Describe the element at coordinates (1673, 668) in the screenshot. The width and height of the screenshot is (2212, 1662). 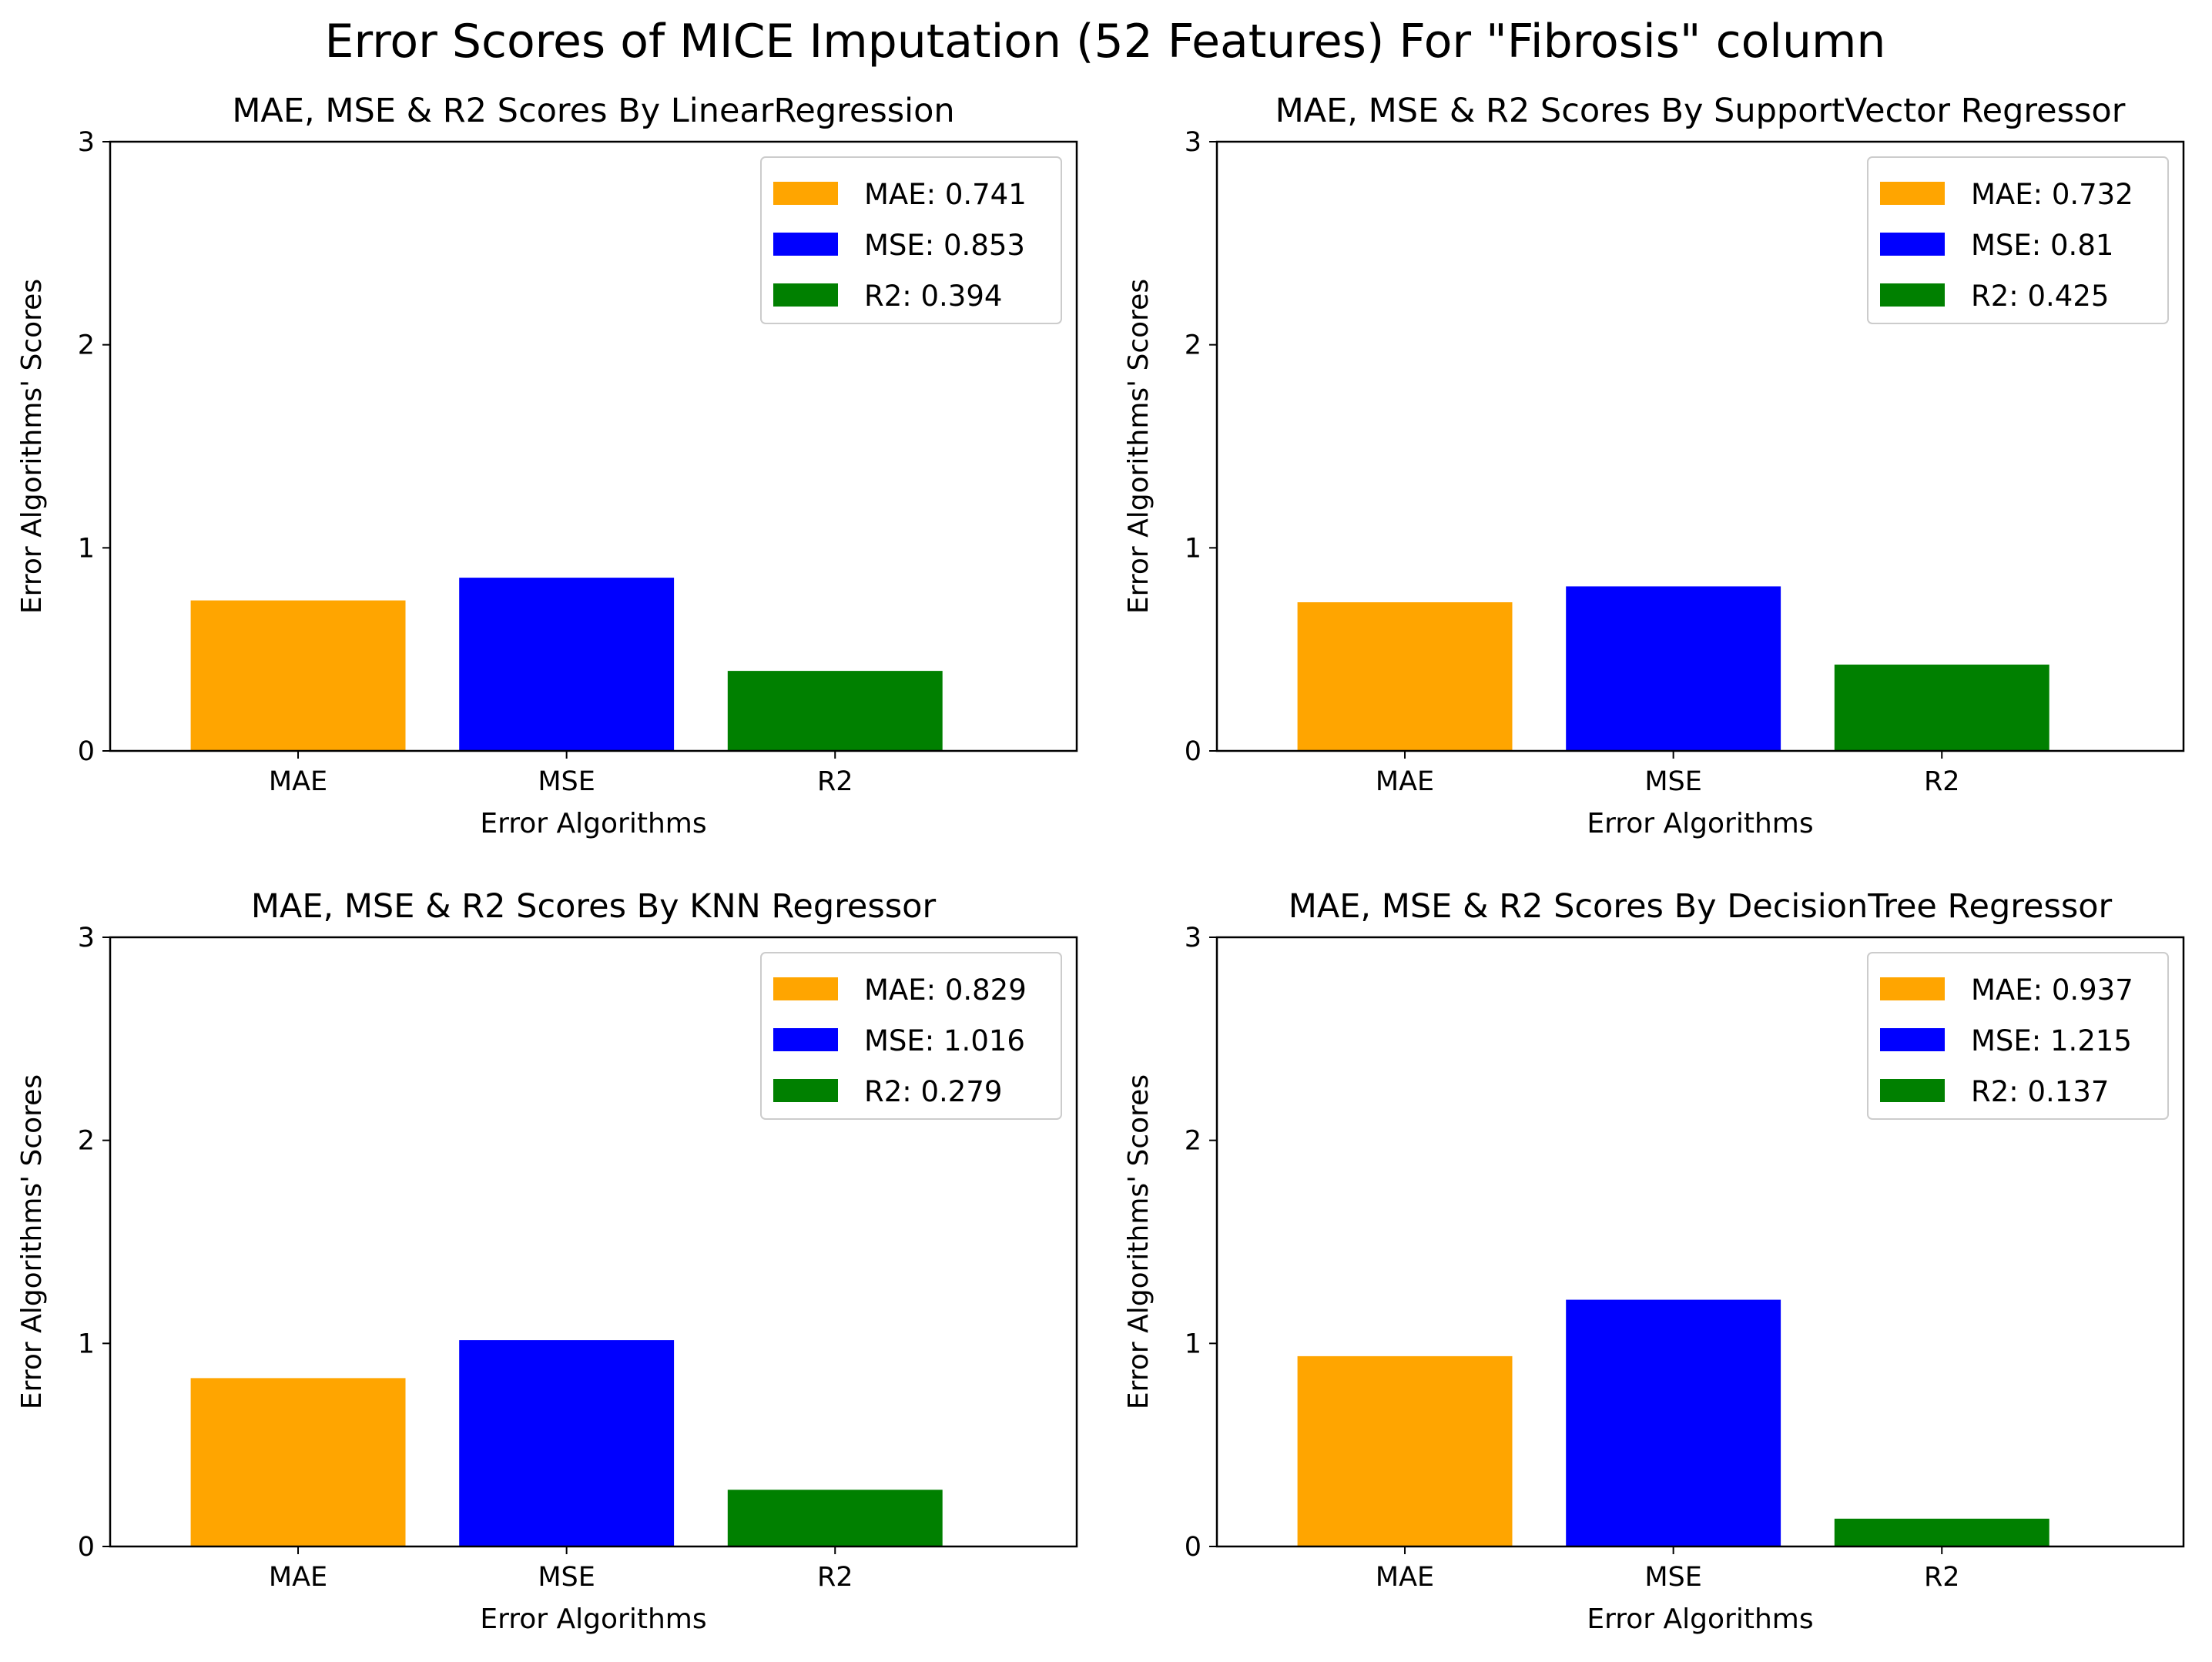
I see `chart-2-bar-mse` at that location.